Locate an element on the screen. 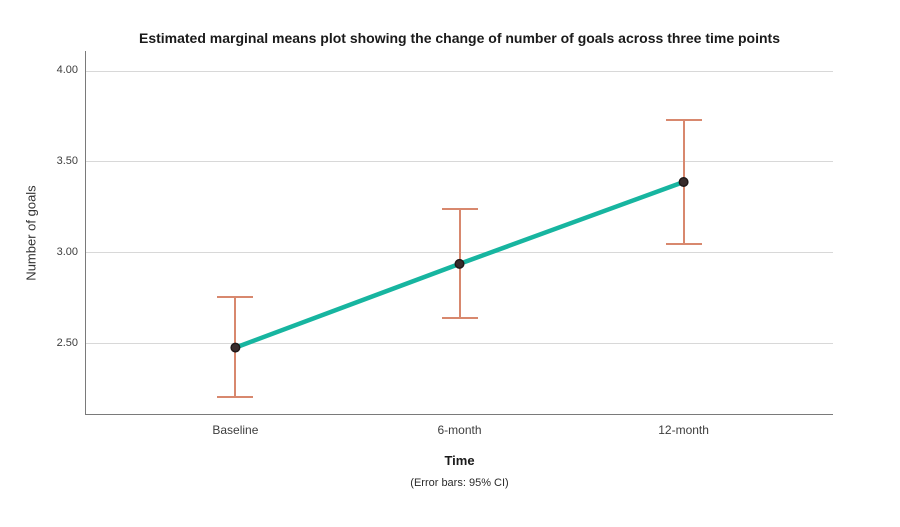  error-bar-note: (Error bars: 95% CI) is located at coordinates (459, 483).